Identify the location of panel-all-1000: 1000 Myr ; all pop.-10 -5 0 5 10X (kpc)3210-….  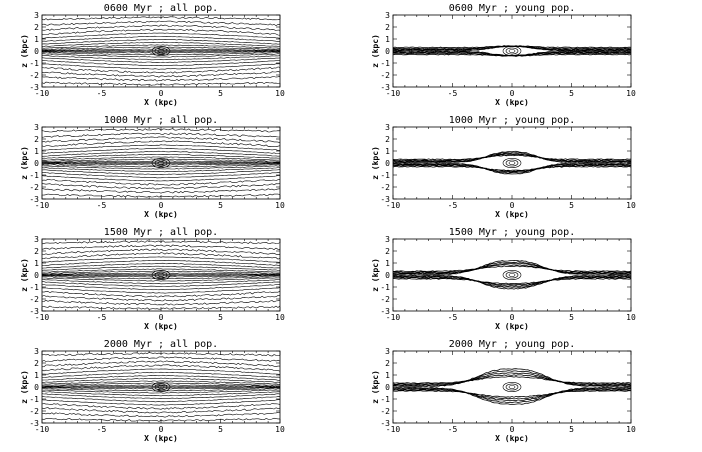
(152, 167).